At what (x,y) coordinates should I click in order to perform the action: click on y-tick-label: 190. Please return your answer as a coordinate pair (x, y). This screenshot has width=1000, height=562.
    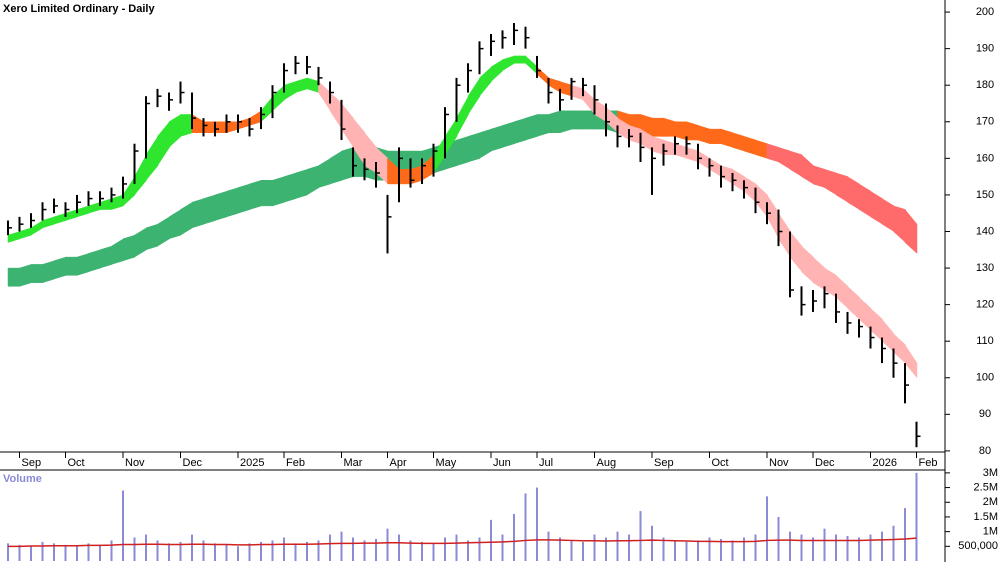
    Looking at the image, I should click on (985, 49).